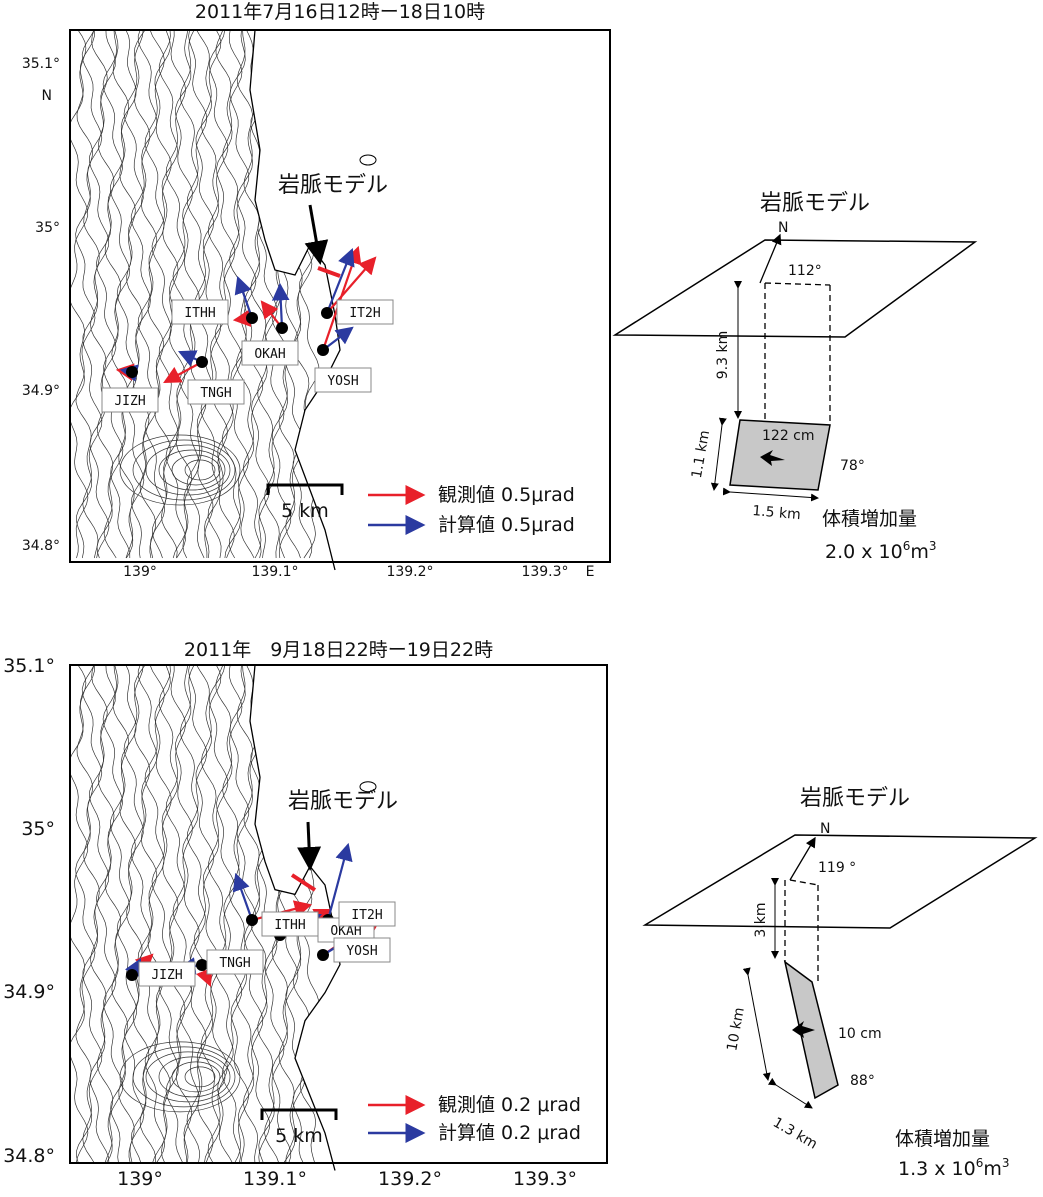  I want to click on dip-label: 88°, so click(862, 1081).